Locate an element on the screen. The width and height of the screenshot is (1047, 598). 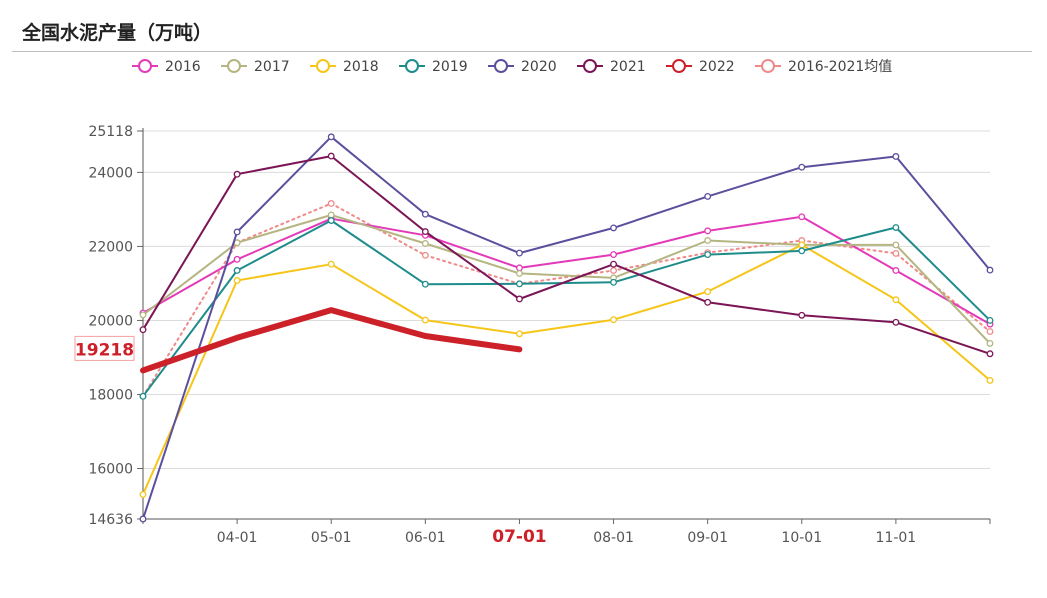
legend-marker-2017 is located at coordinates (234, 66).